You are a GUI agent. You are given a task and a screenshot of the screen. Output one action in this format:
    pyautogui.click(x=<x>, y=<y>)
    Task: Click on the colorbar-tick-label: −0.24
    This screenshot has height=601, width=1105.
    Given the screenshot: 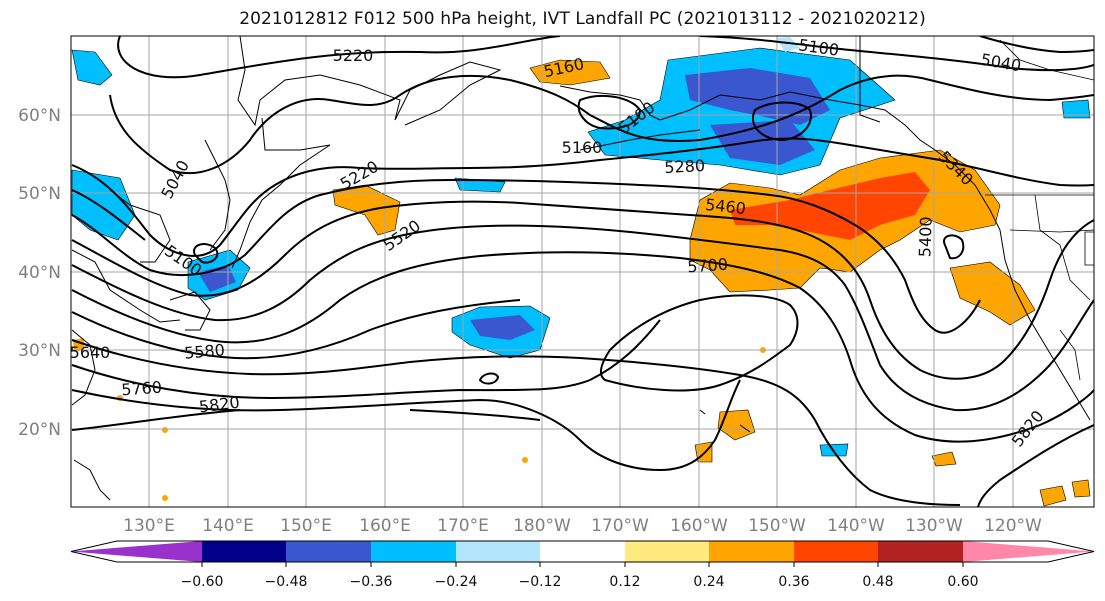 What is the action you would take?
    pyautogui.click(x=456, y=582)
    